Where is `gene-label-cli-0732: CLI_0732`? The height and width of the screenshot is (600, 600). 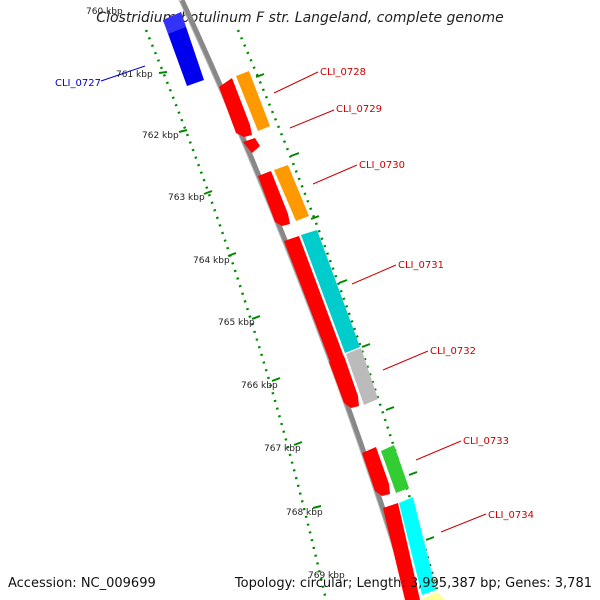
gene-label-cli-0732: CLI_0732 is located at coordinates (453, 351).